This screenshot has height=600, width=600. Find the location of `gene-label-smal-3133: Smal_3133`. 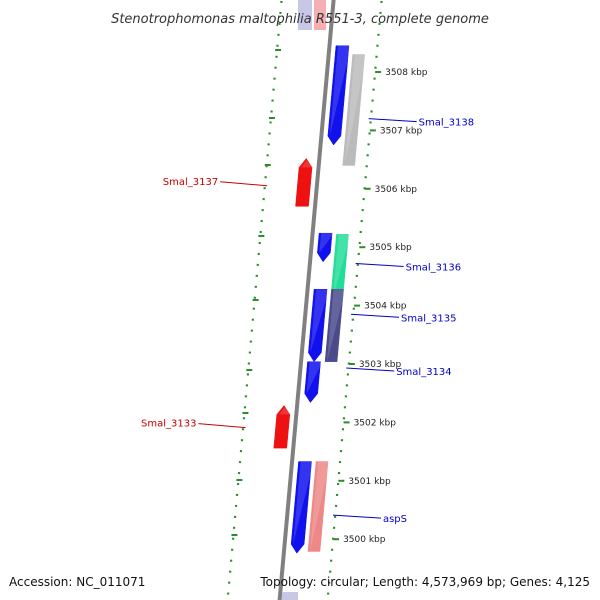

gene-label-smal-3133: Smal_3133 is located at coordinates (168, 424).